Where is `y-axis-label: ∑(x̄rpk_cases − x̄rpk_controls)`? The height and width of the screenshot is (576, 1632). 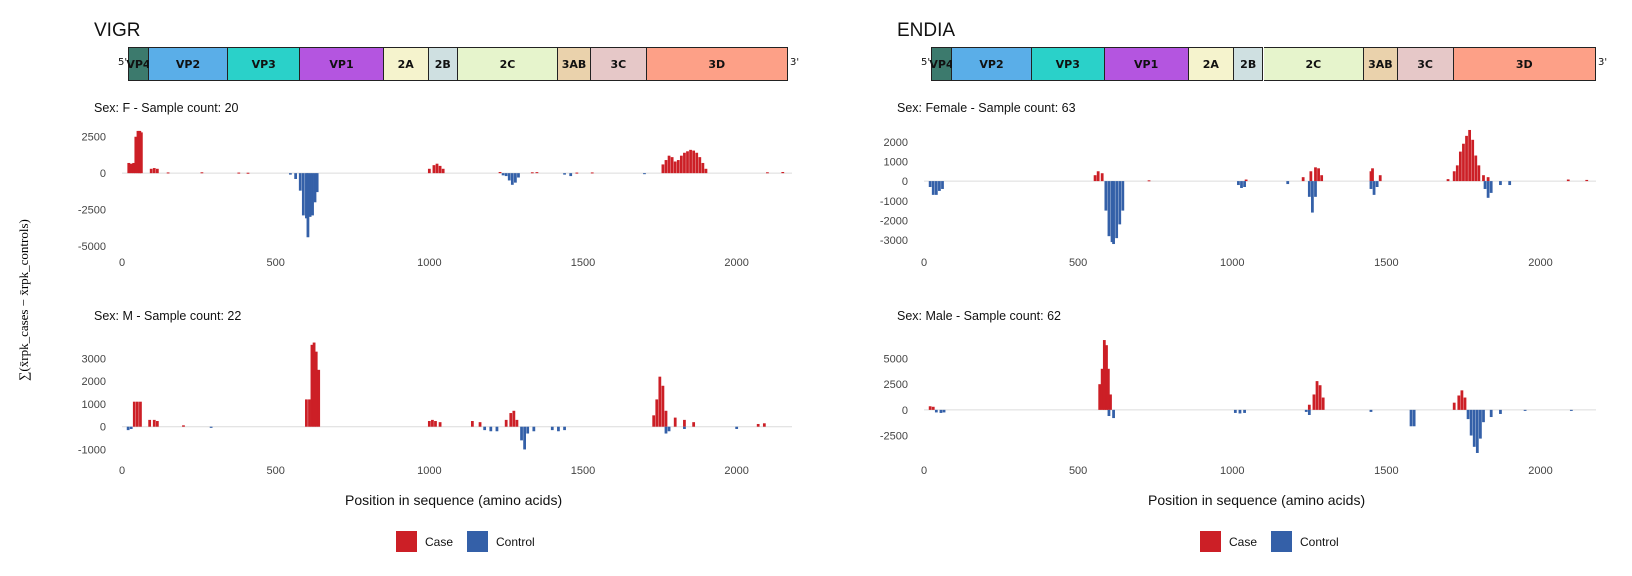
y-axis-label: ∑(x̄rpk_cases − x̄rpk_controls) is located at coordinates (23, 300).